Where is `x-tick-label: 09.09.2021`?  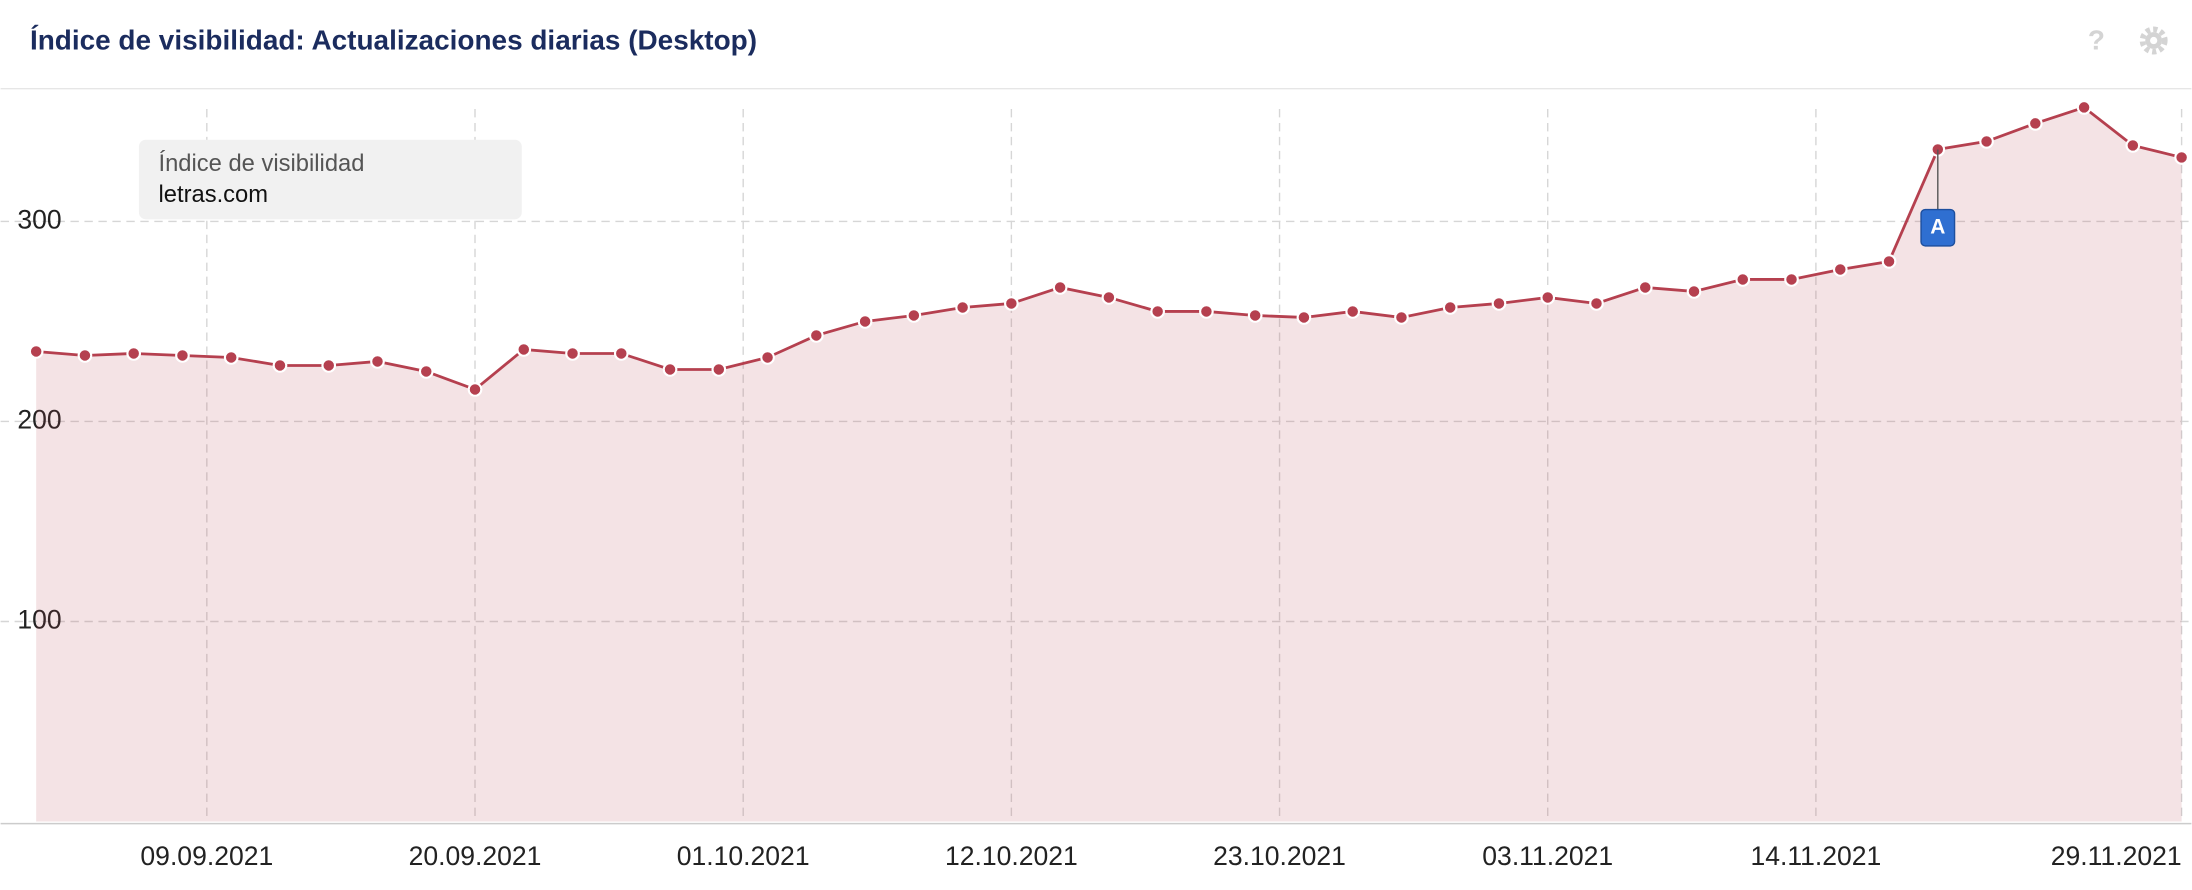 x-tick-label: 09.09.2021 is located at coordinates (206, 856).